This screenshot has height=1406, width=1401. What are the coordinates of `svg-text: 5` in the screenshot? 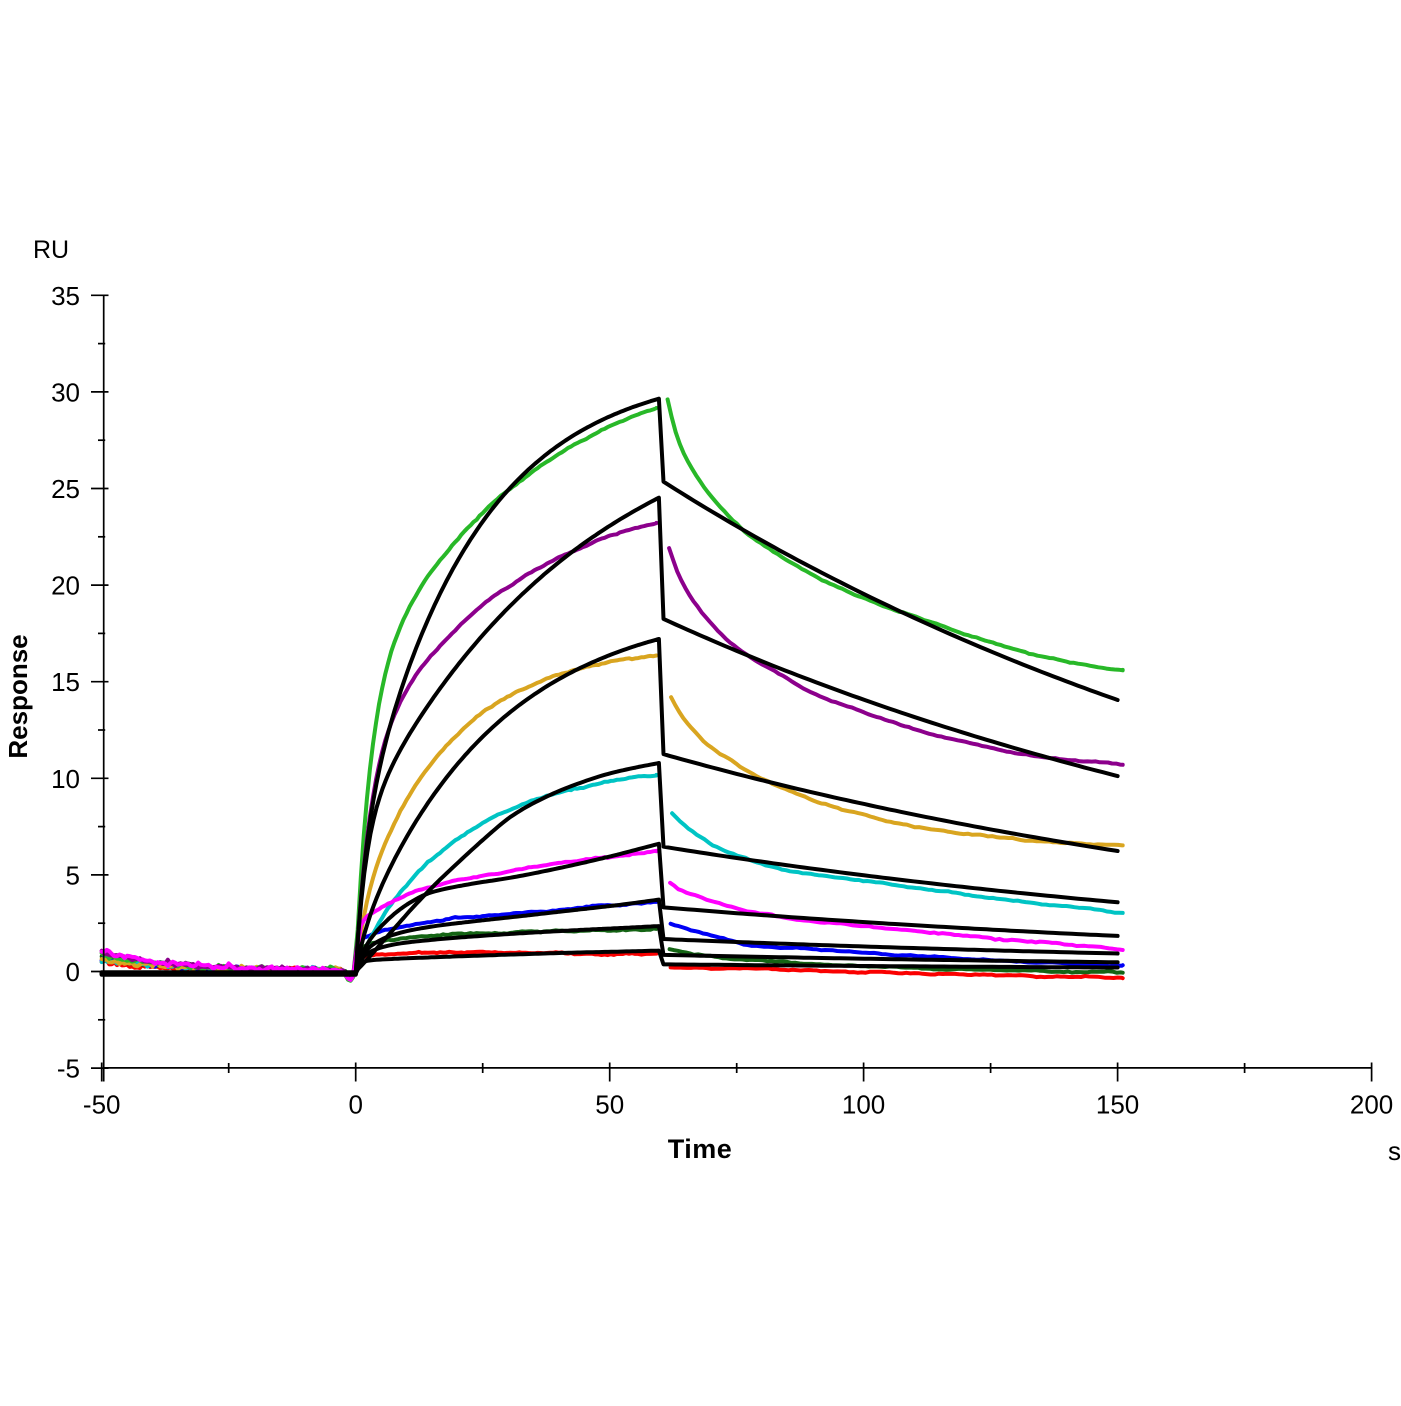 It's located at (73, 875).